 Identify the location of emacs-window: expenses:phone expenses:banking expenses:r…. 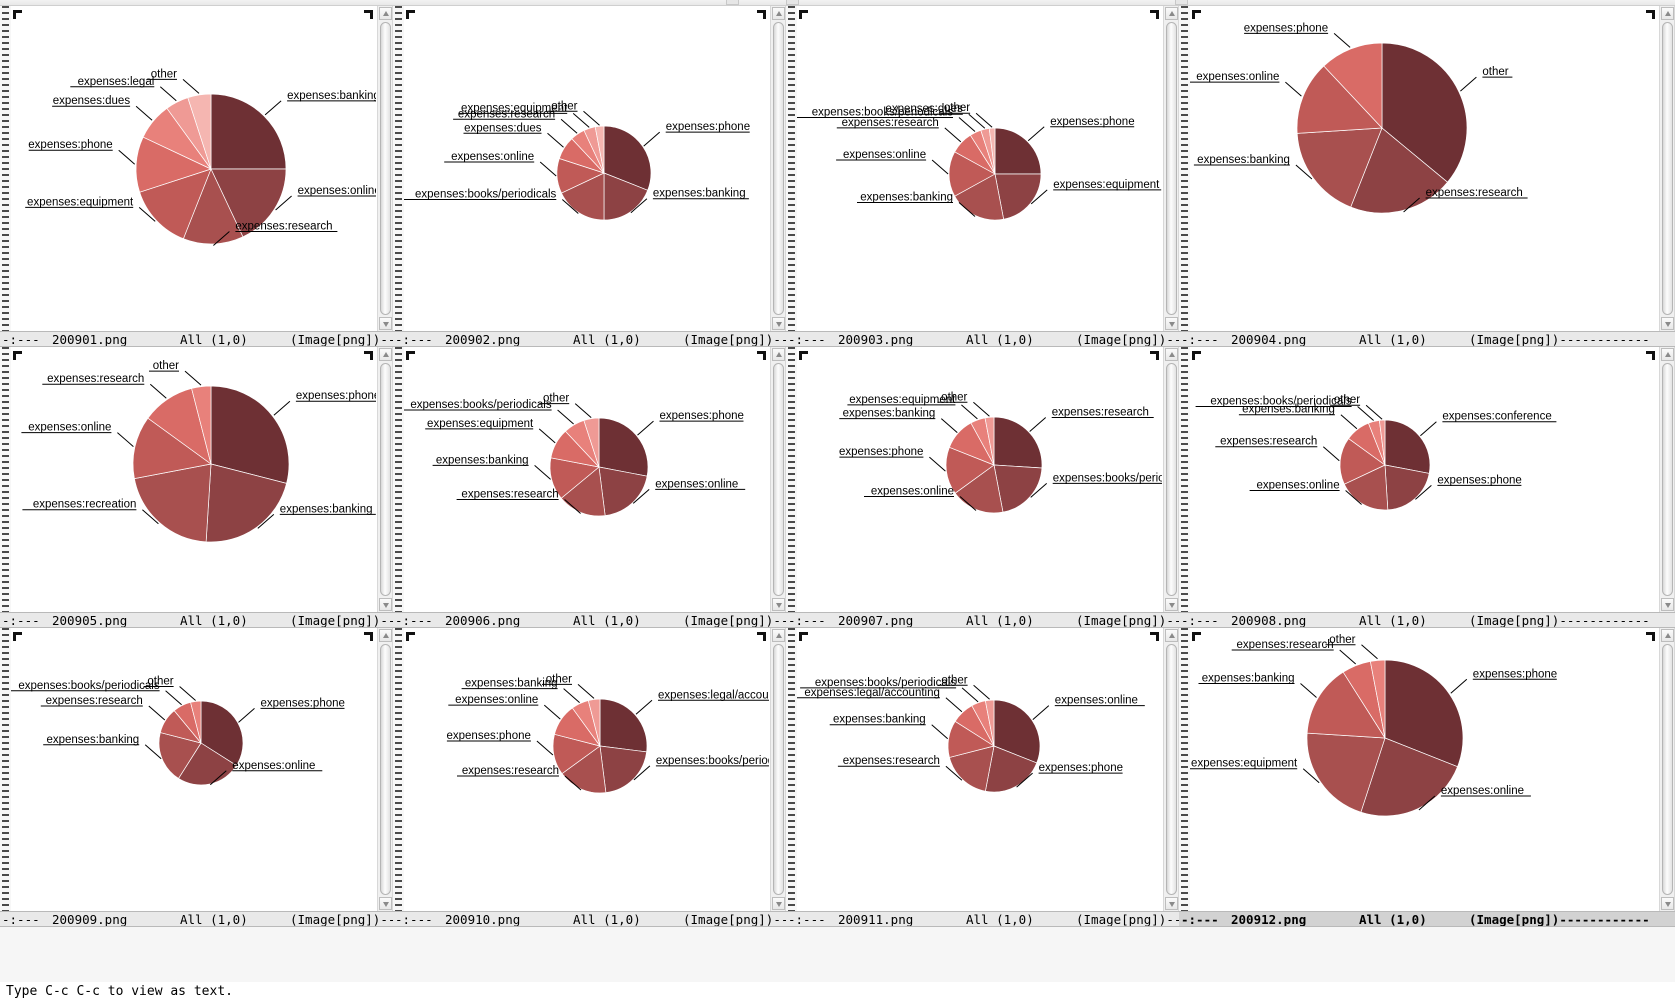
(196, 487).